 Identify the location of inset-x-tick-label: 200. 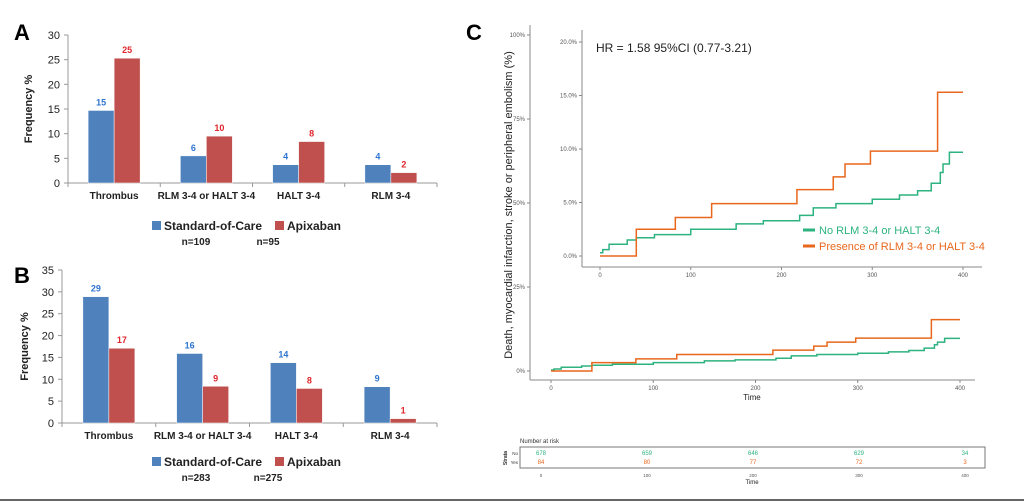
(781, 276).